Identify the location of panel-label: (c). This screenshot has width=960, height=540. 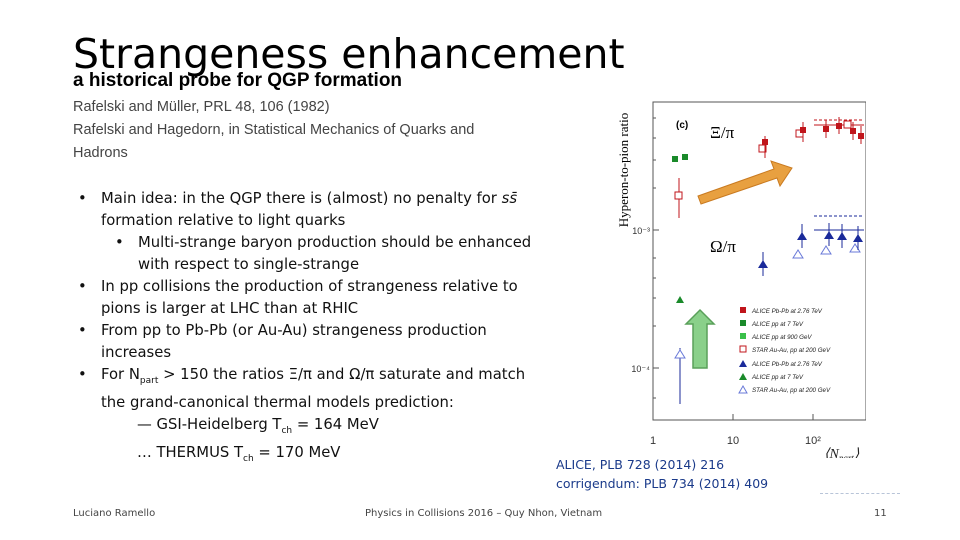
(682, 125).